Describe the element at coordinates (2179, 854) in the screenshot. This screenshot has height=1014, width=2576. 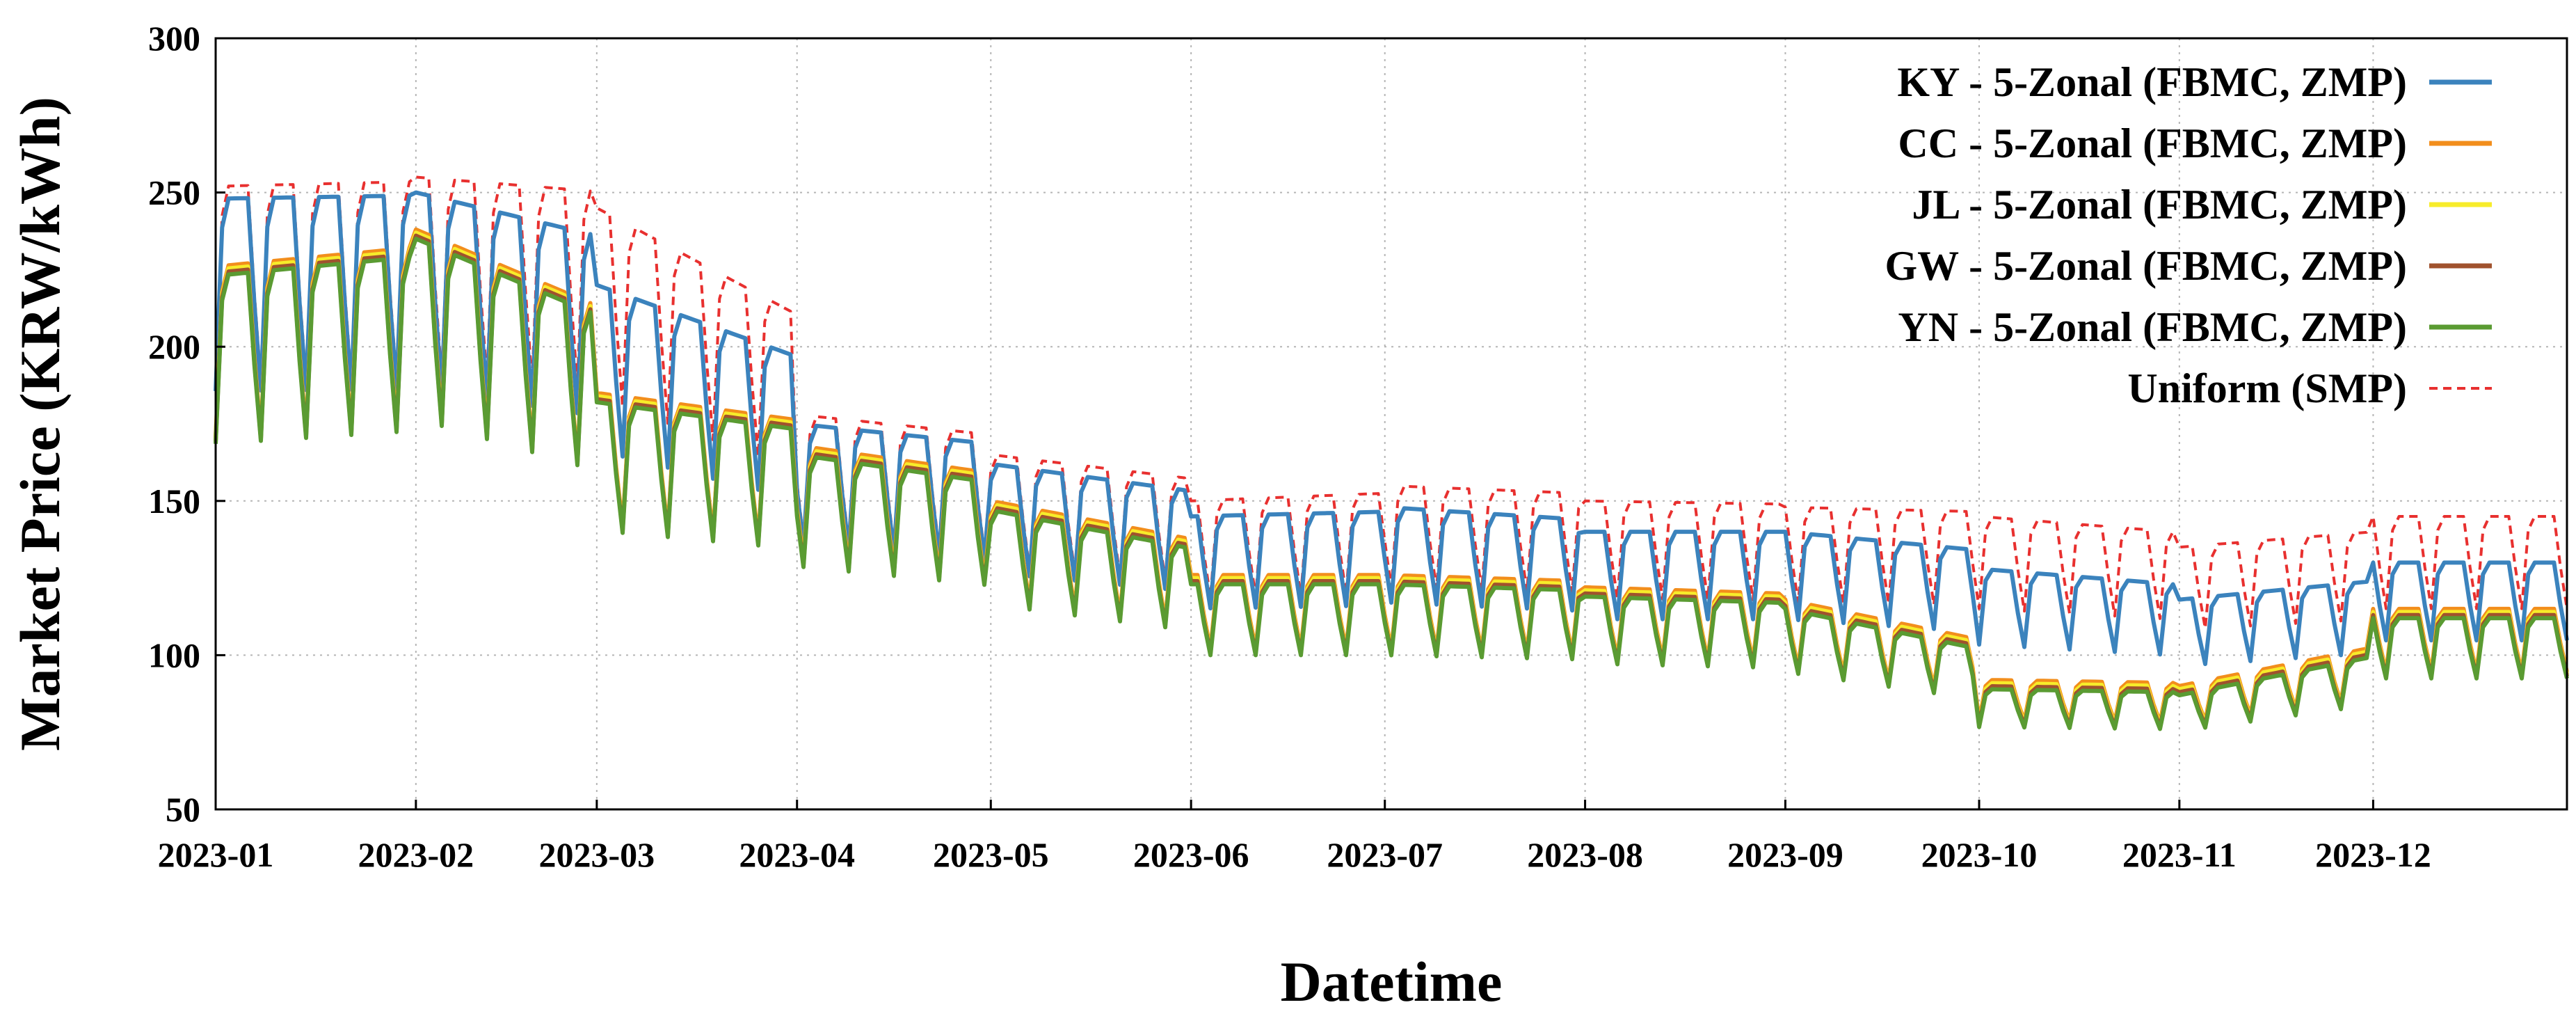
I see `x-tick-label: 2023-11` at that location.